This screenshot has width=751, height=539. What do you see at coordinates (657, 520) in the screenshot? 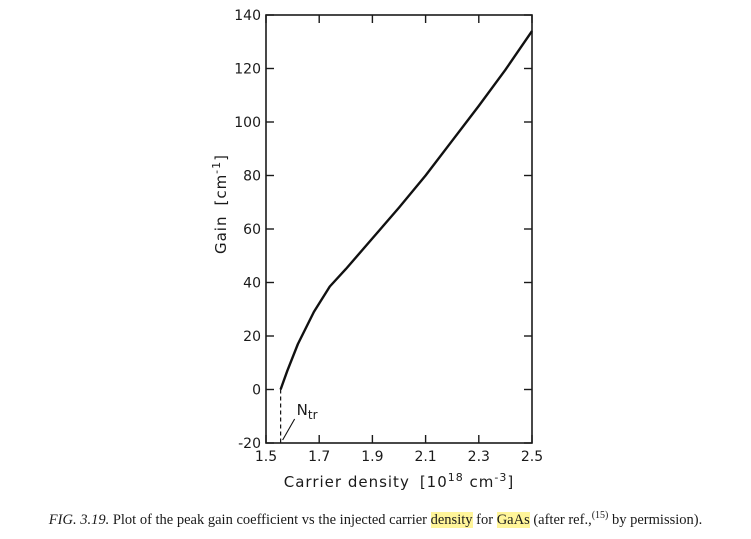
I see `caption-text-4: by permission).` at bounding box center [657, 520].